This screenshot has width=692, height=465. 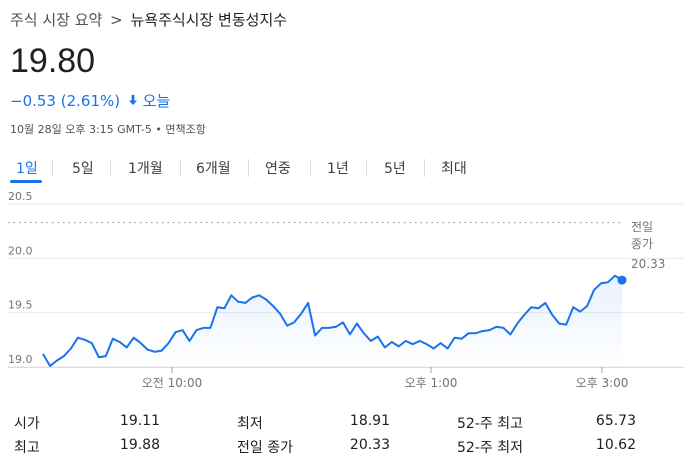 I want to click on stat-52w-low-value: 10.62, so click(x=615, y=445).